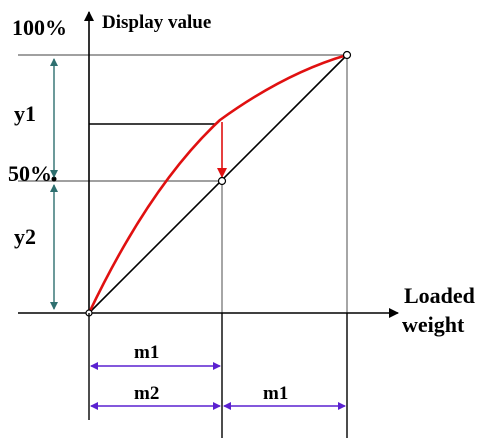  I want to click on label-y1: y1, so click(25, 113).